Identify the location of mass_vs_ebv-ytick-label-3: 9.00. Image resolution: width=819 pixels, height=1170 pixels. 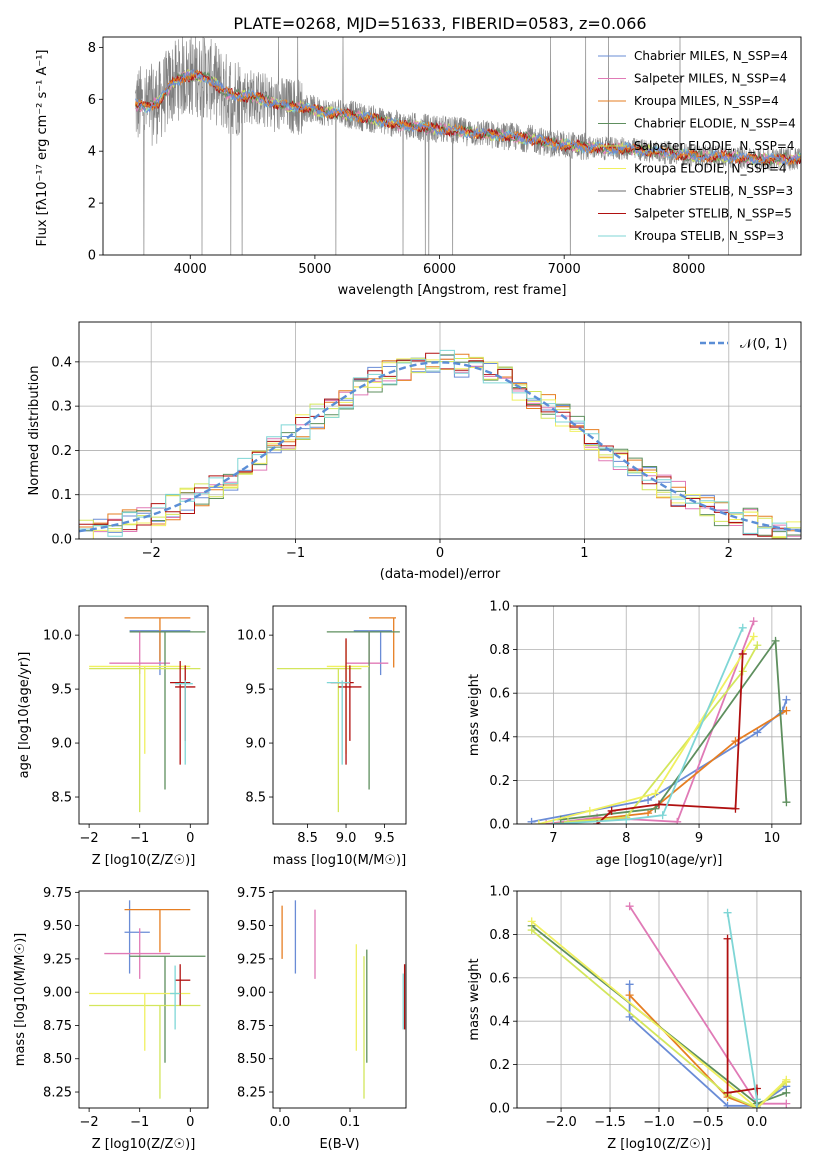
(251, 993).